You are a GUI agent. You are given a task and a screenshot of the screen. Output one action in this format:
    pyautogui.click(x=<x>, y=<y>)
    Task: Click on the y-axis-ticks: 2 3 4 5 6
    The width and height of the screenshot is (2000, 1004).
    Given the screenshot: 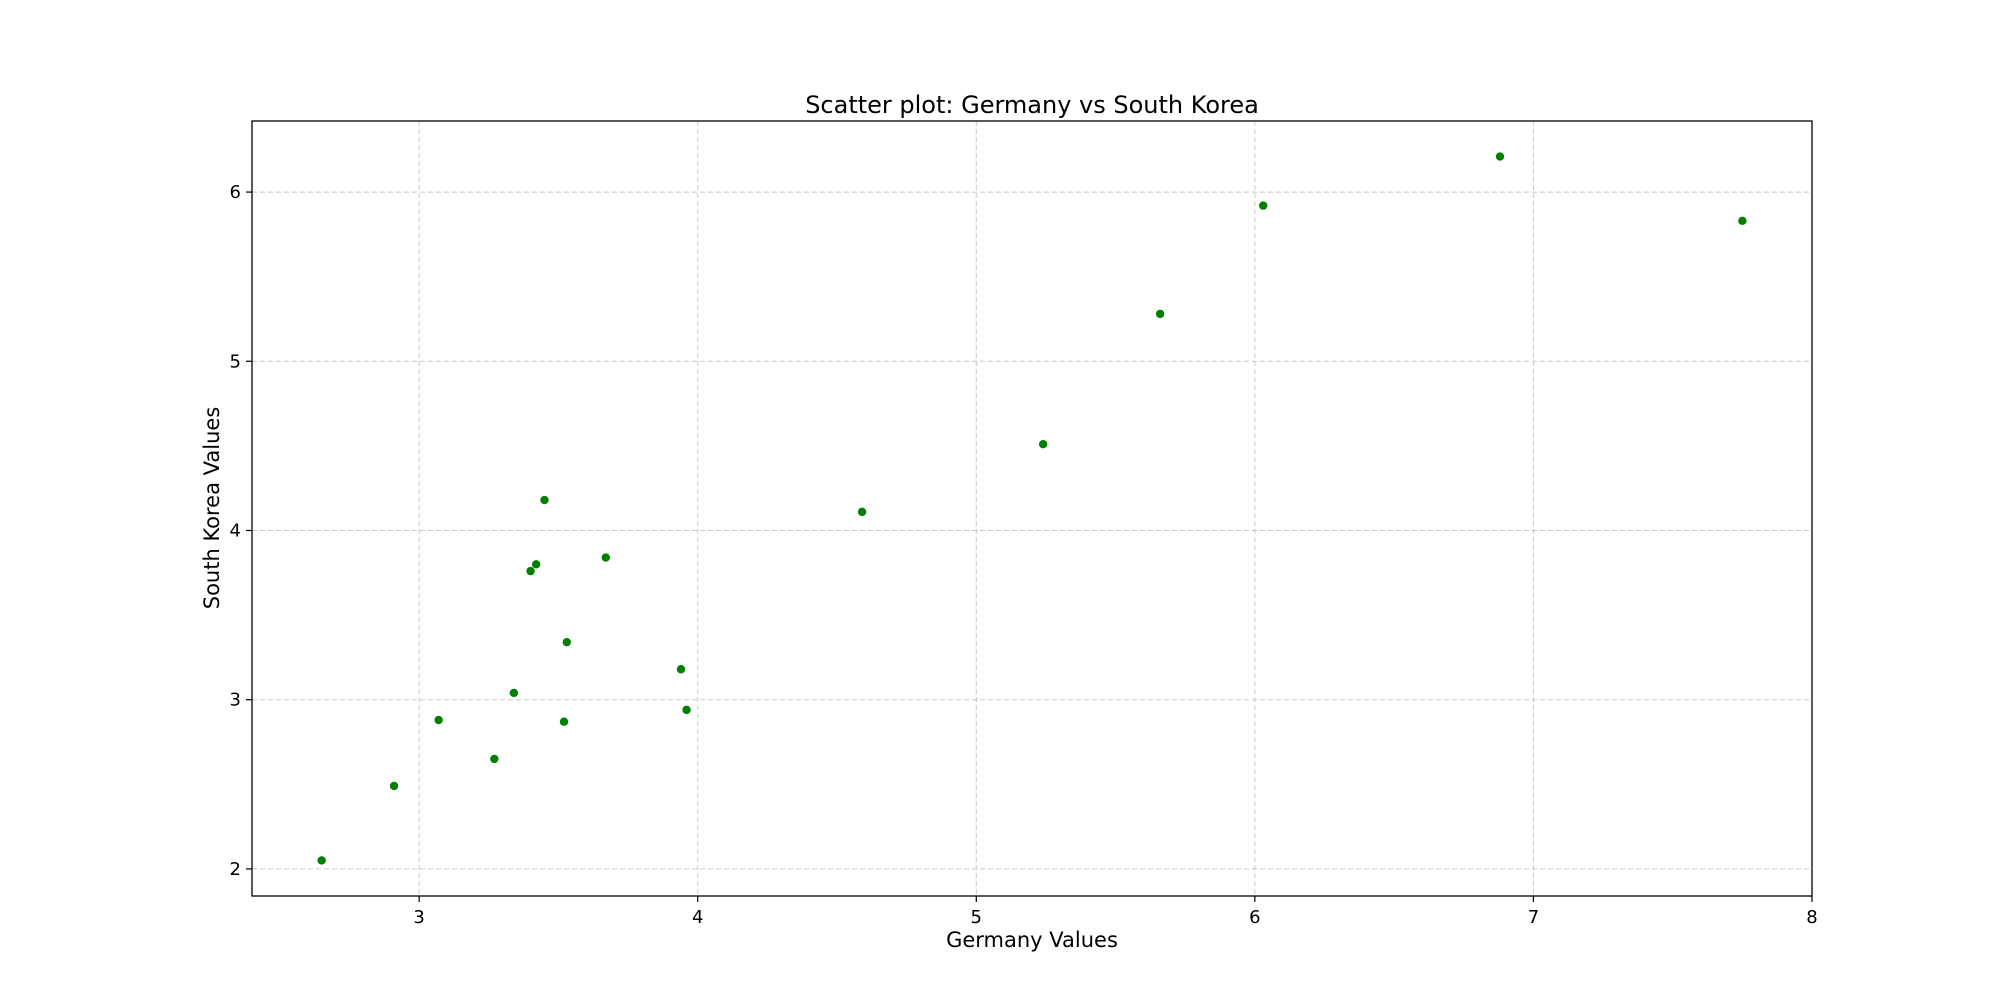 What is the action you would take?
    pyautogui.click(x=241, y=531)
    